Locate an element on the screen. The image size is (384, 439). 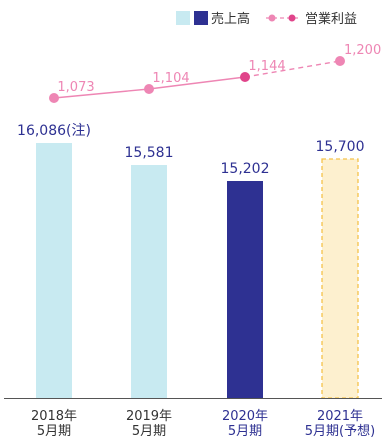
bar-value-label: 16,086(注) is located at coordinates (54, 131).